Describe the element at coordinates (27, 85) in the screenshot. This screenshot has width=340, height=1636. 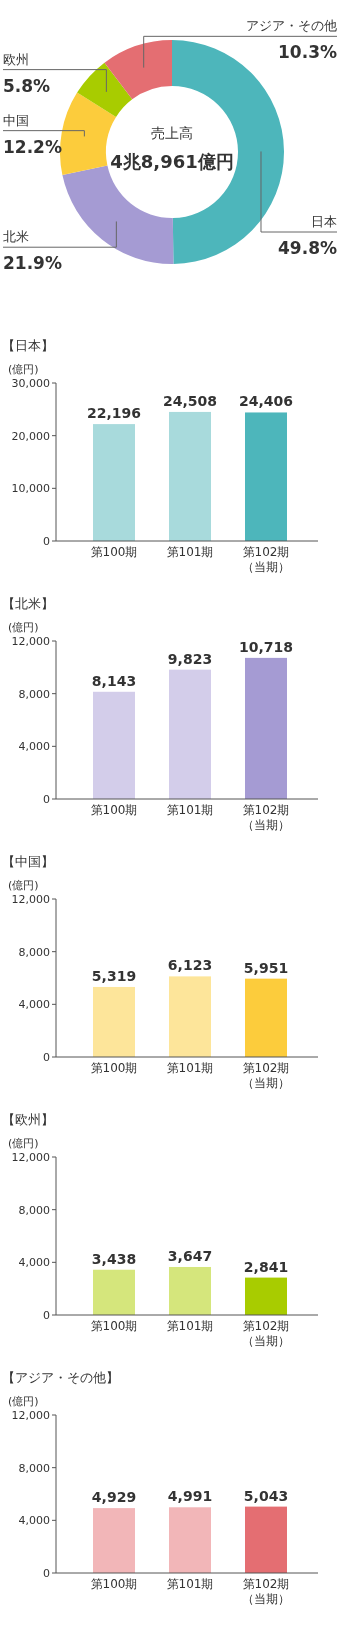
I see `data-label: 5.8%` at that location.